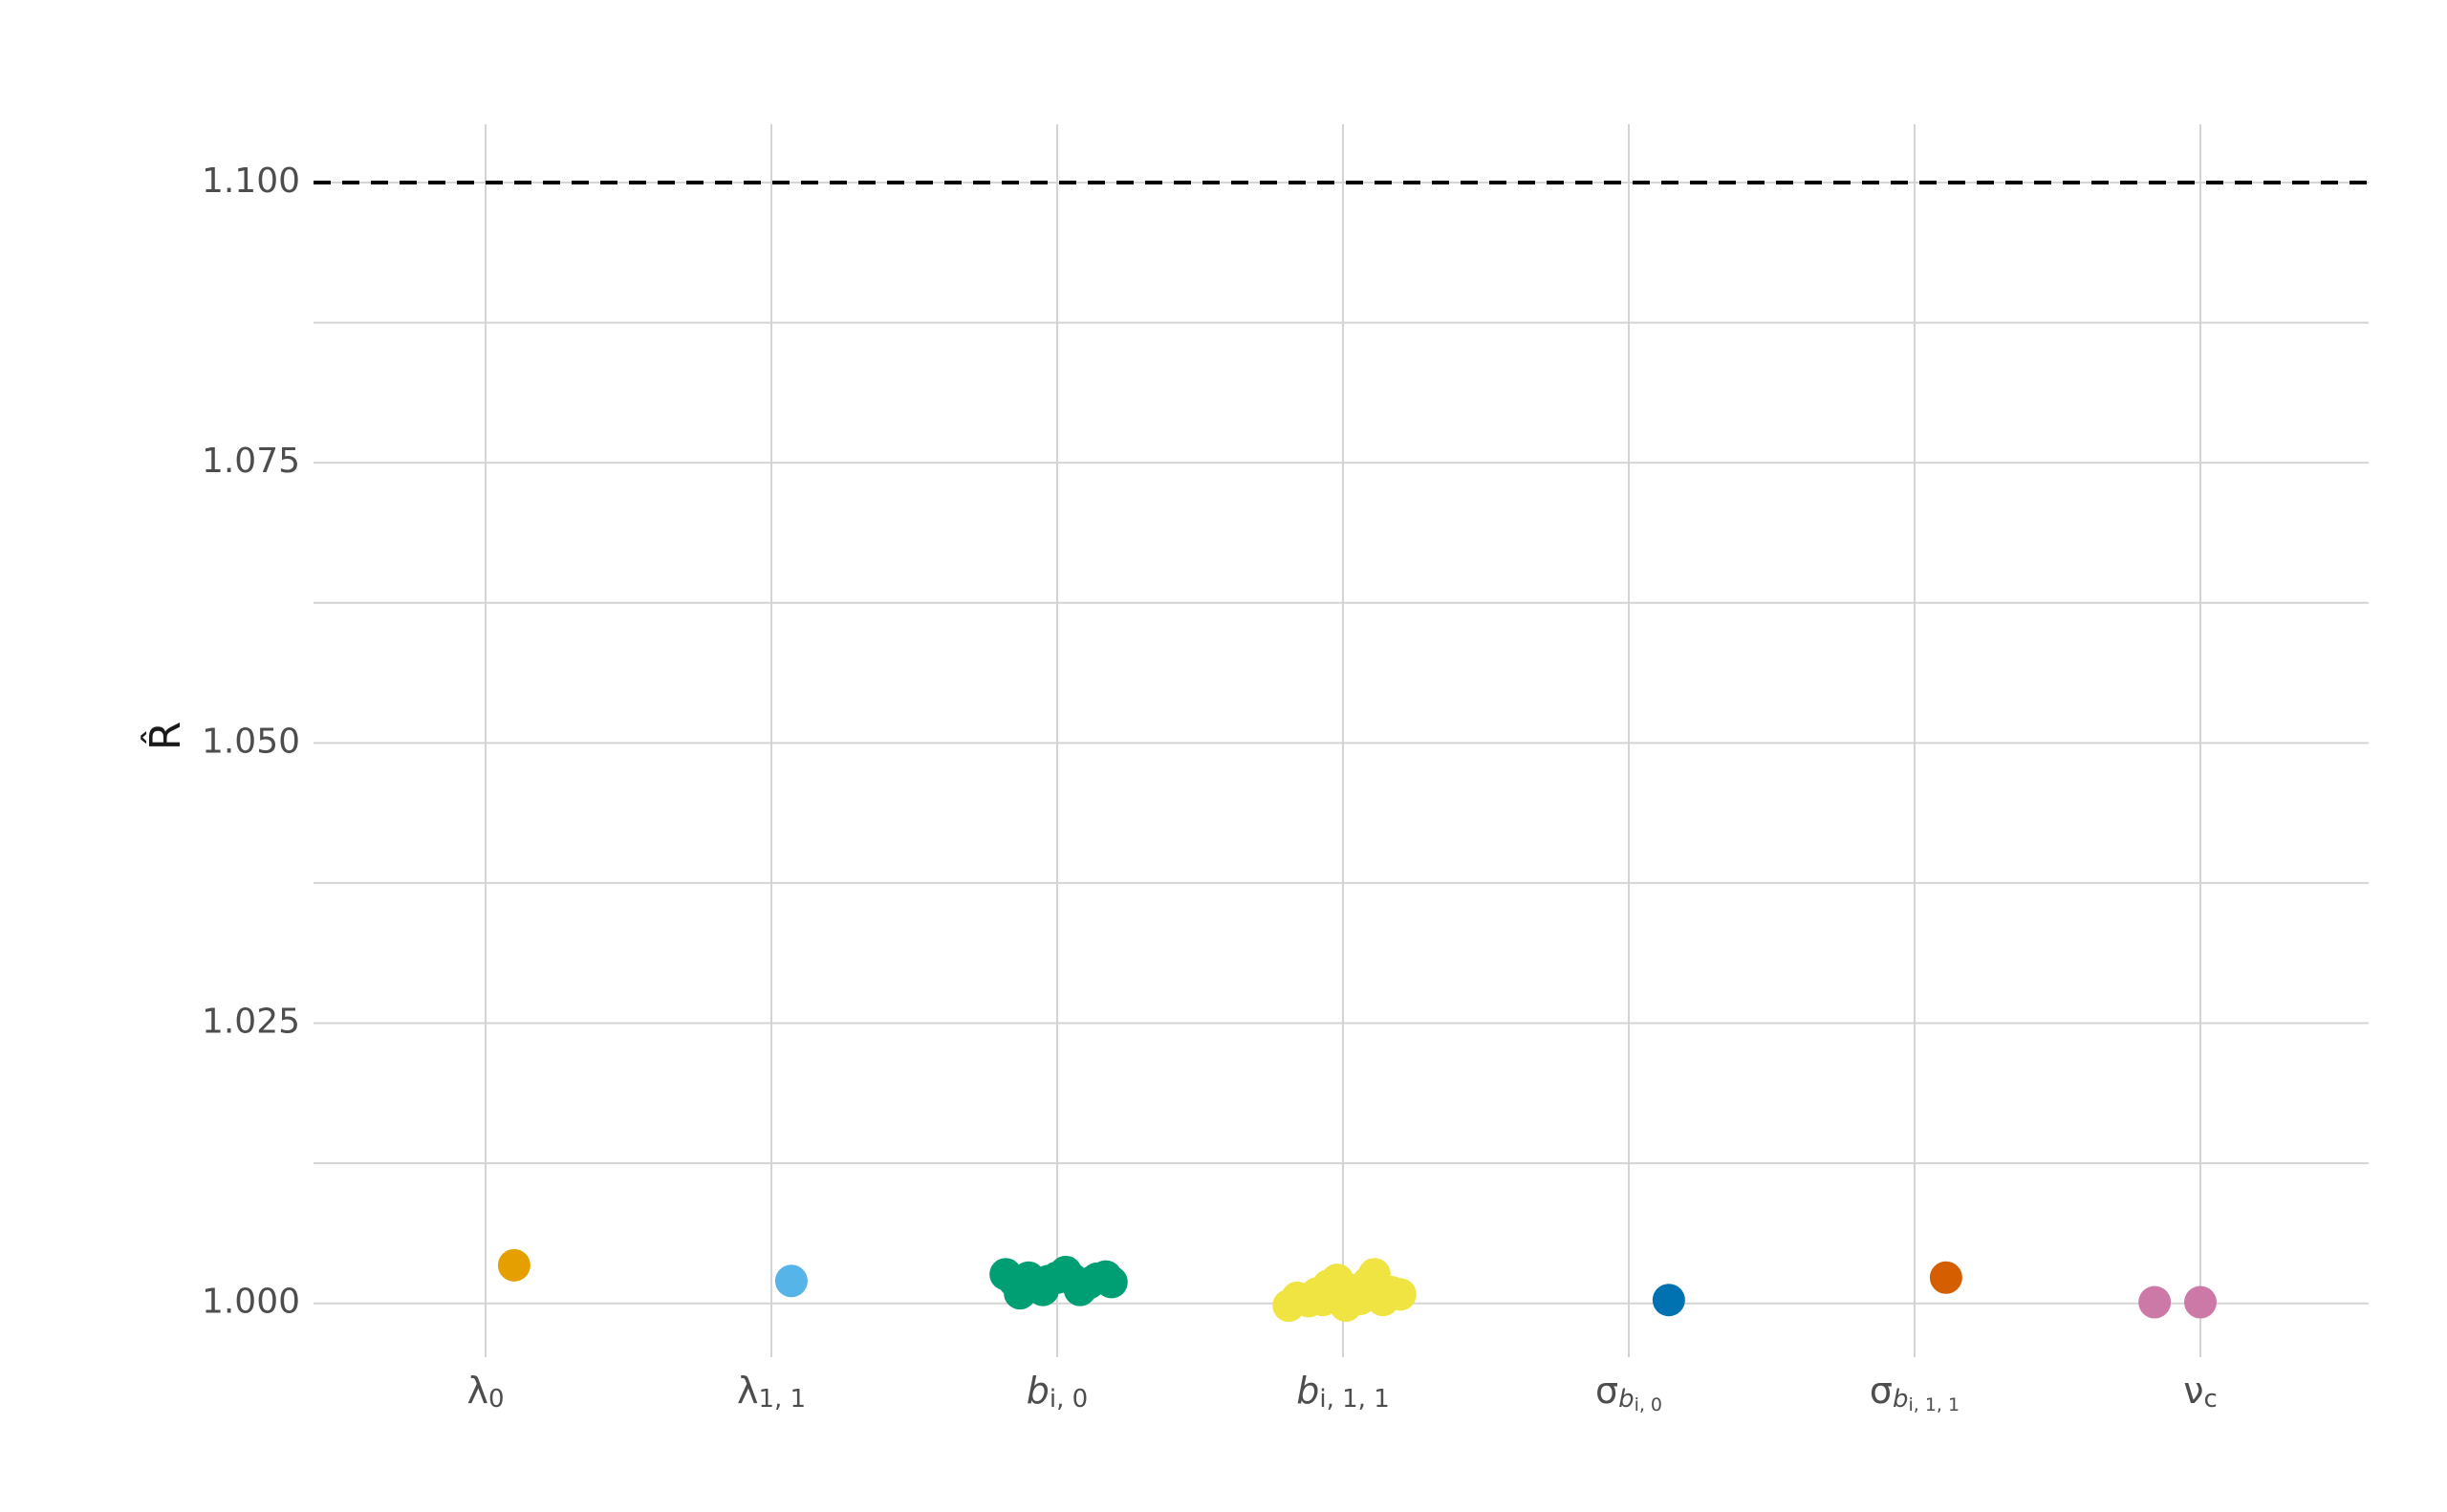 This screenshot has height=1512, width=2447. I want to click on x-tick-label-sigbi11: σbi, 1, 1, so click(1915, 1392).